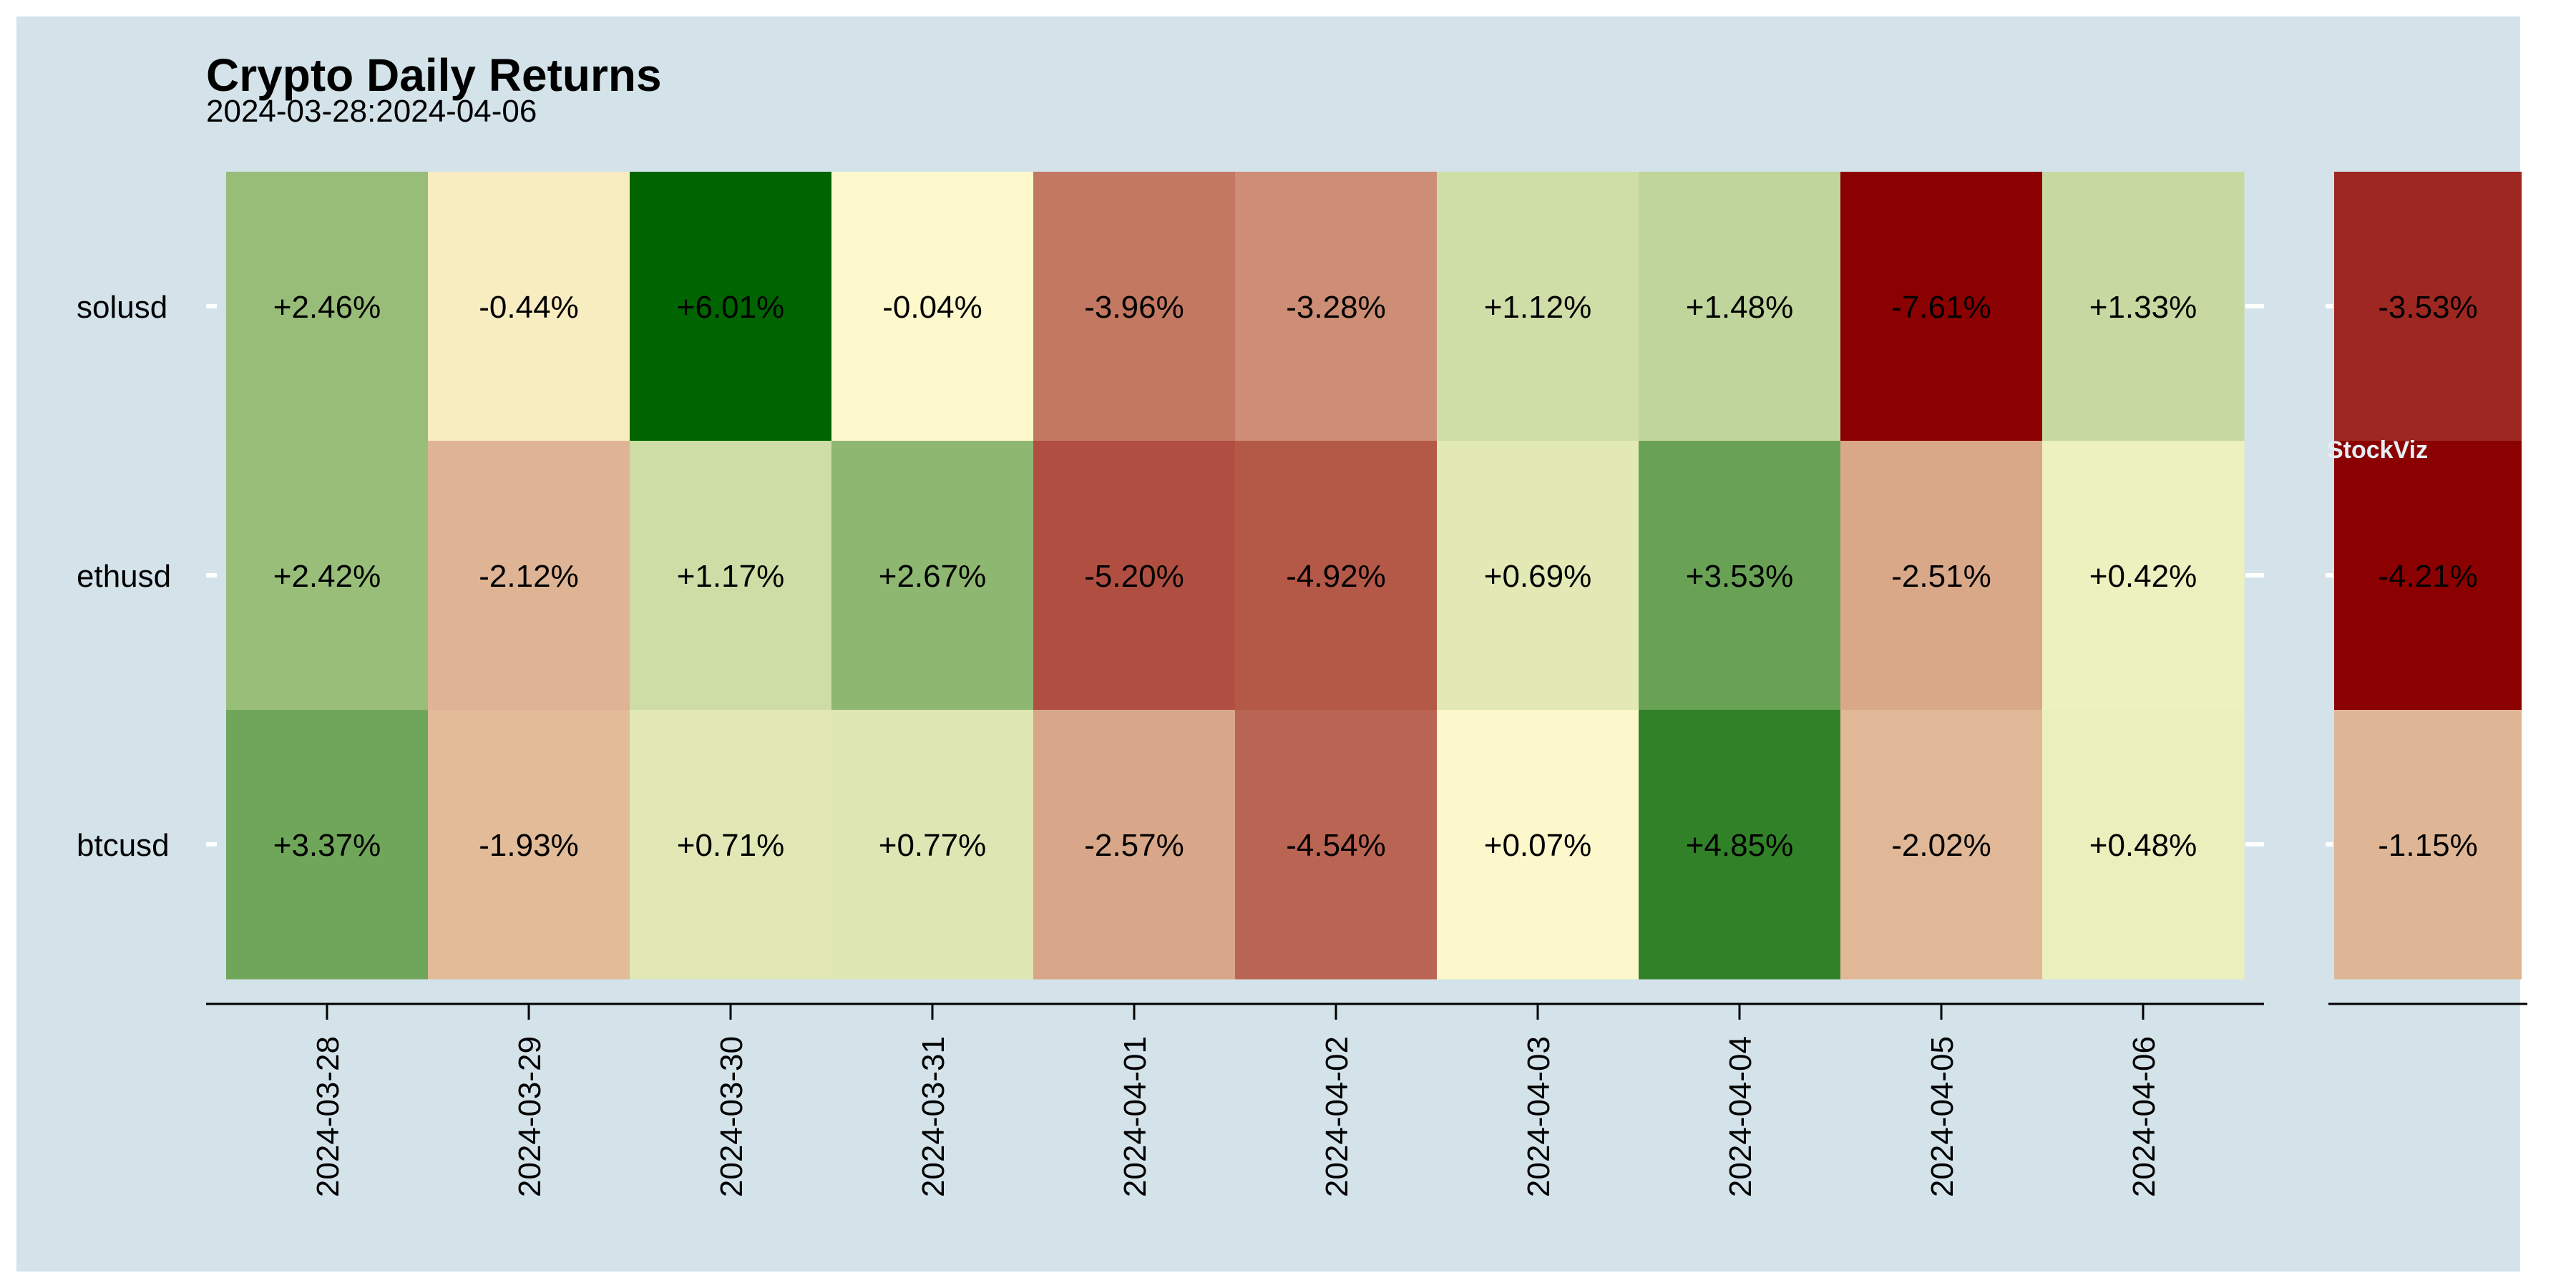 This screenshot has height=1288, width=2576. Describe the element at coordinates (1135, 1116) in the screenshot. I see `x-tick-label: 2024-04-01` at that location.